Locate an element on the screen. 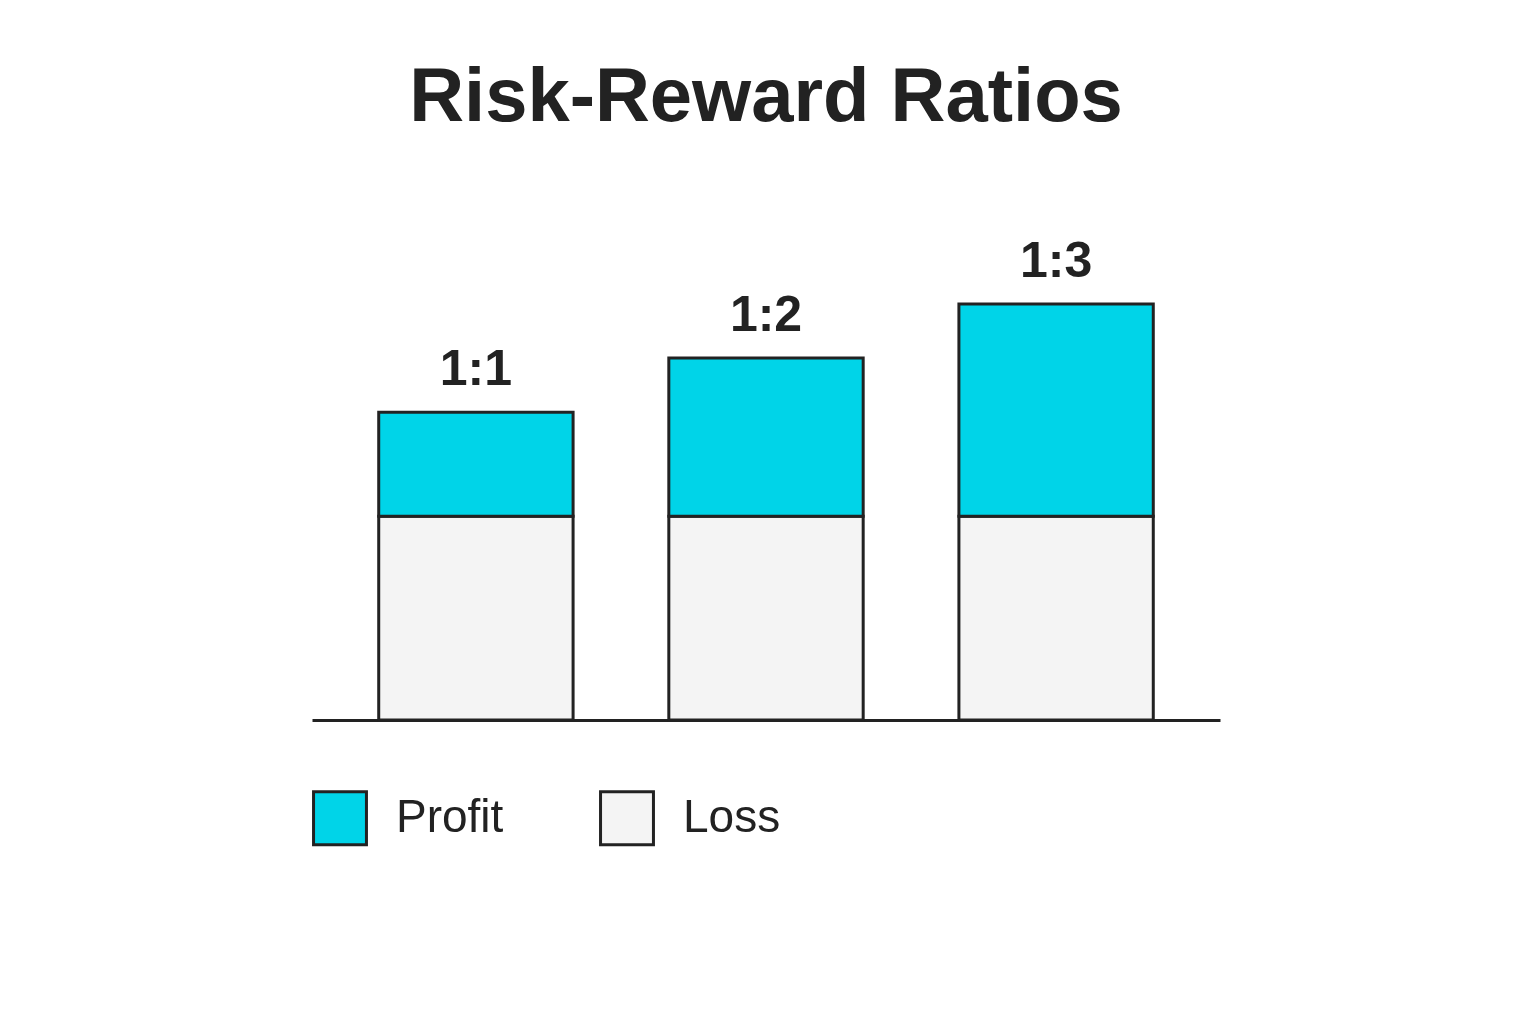 The image size is (1536, 1024). chart-title: Risk-Reward Ratios is located at coordinates (766, 94).